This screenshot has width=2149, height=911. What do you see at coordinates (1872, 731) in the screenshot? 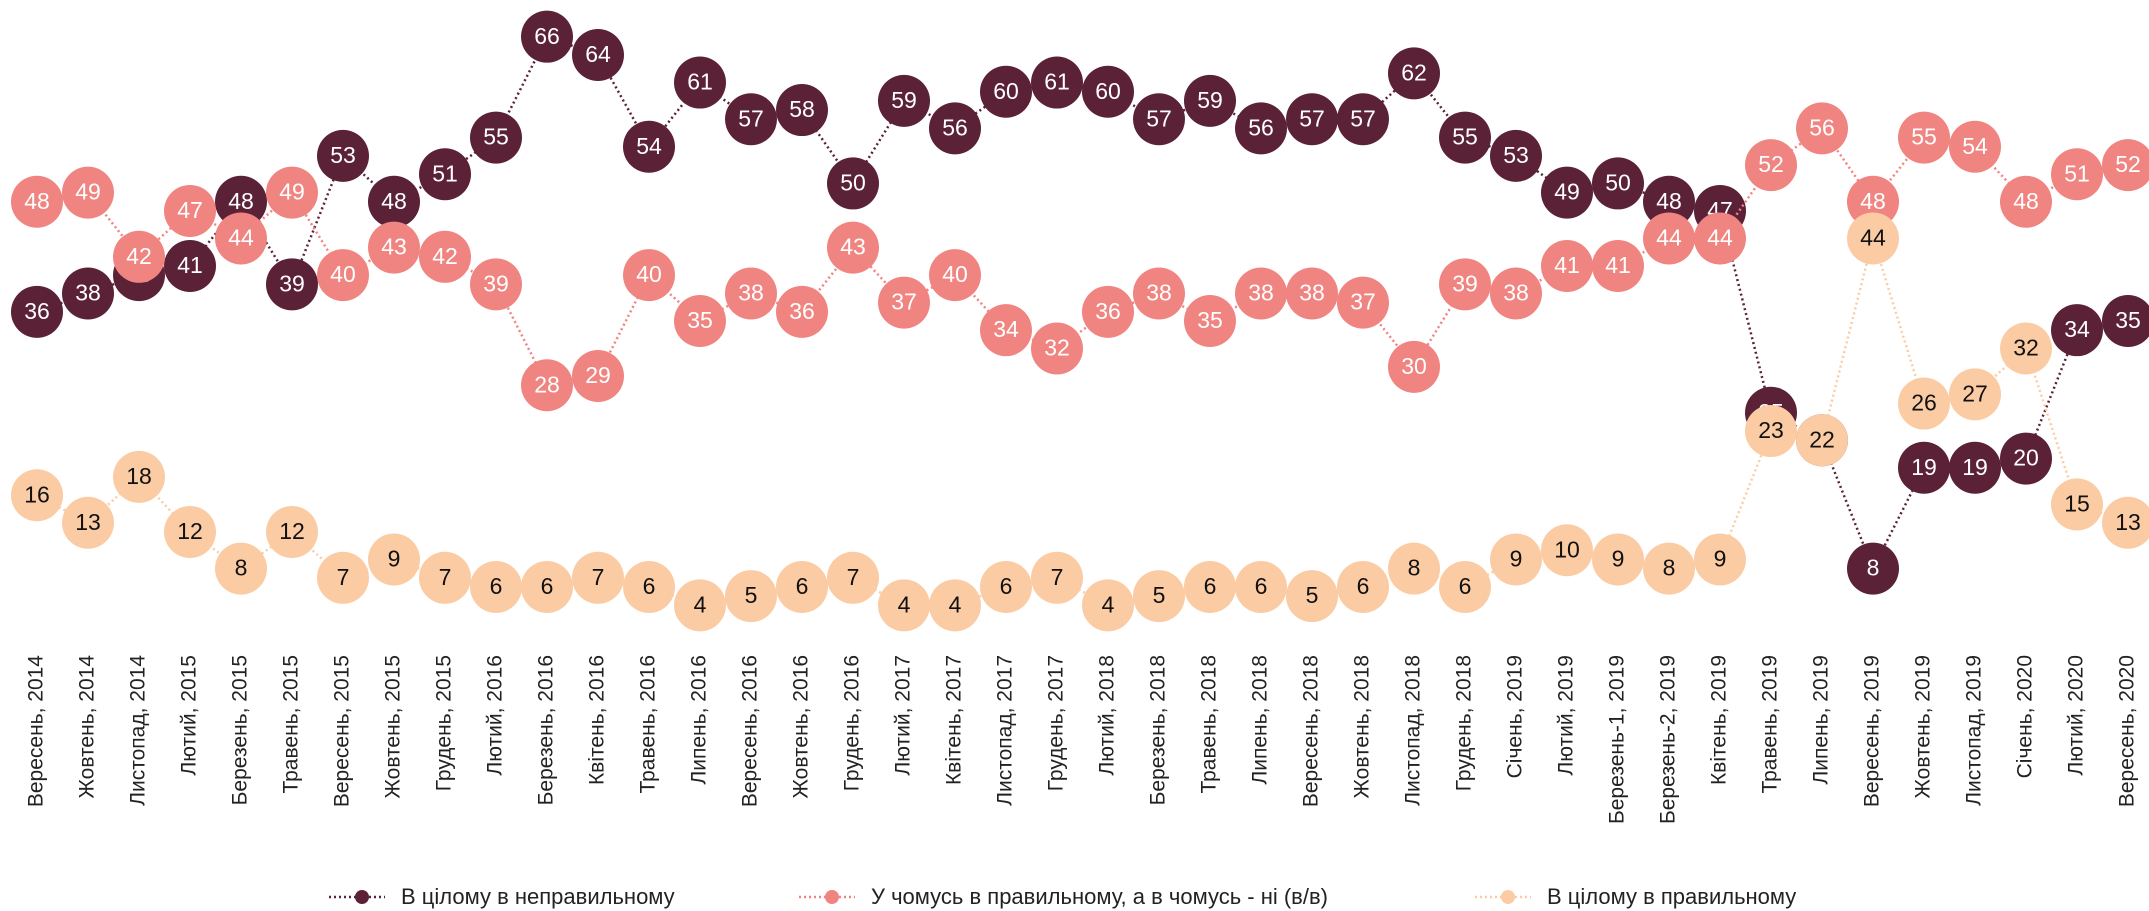
I see `x-tick-label: Вересень, 2019` at bounding box center [1872, 731].